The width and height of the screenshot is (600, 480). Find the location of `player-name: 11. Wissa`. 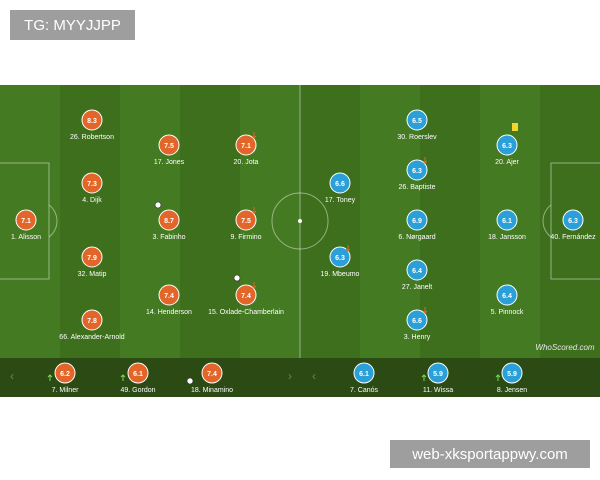

player-name: 11. Wissa is located at coordinates (438, 390).